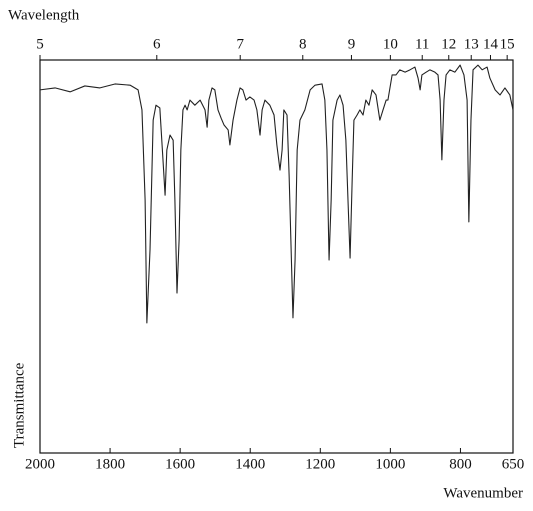 Image resolution: width=533 pixels, height=511 pixels. What do you see at coordinates (40, 44) in the screenshot?
I see `x2-tick-label: 5` at bounding box center [40, 44].